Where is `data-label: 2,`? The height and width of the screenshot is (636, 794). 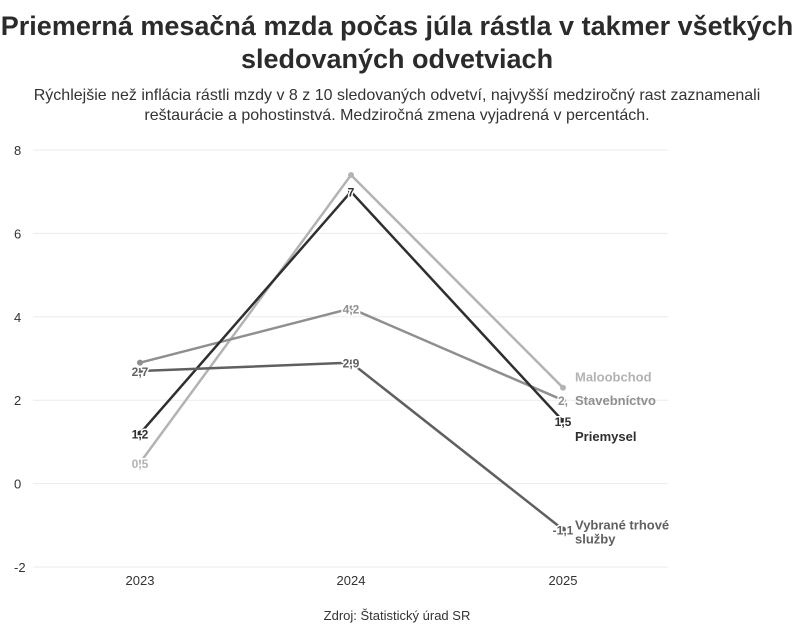 data-label: 2, is located at coordinates (563, 401).